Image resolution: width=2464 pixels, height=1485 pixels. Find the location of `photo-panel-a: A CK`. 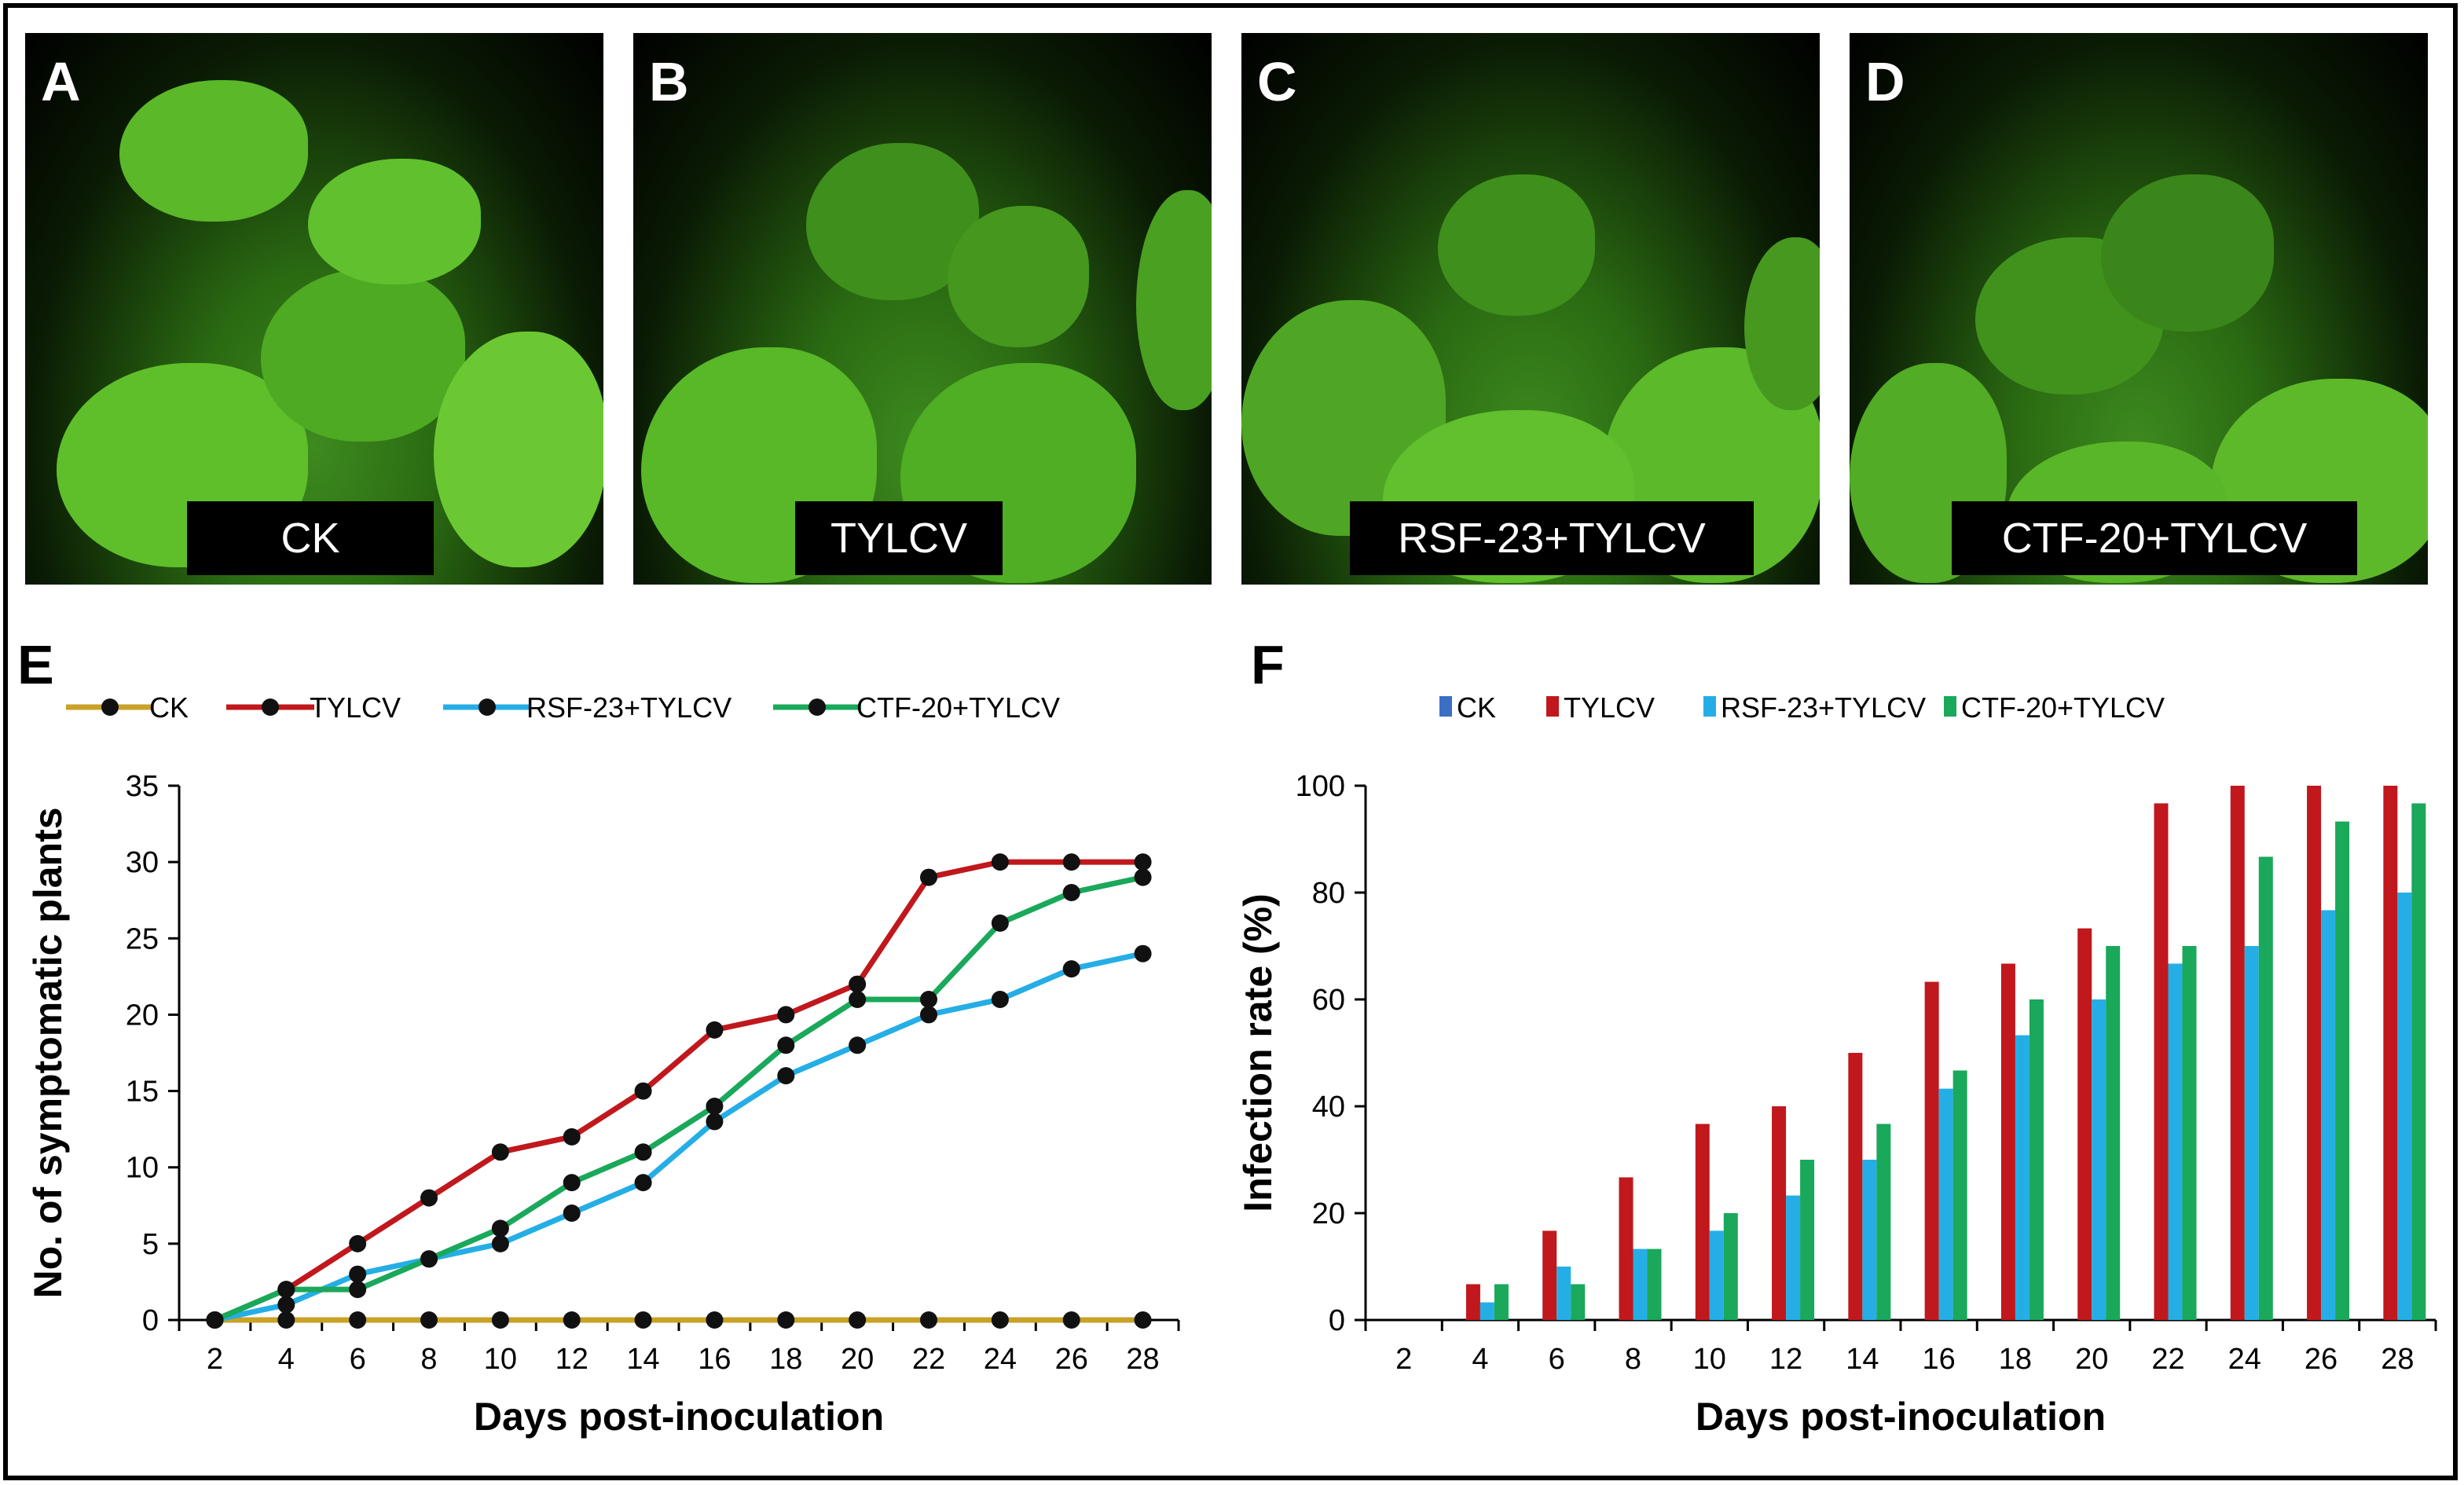

photo-panel-a: A CK is located at coordinates (314, 309).